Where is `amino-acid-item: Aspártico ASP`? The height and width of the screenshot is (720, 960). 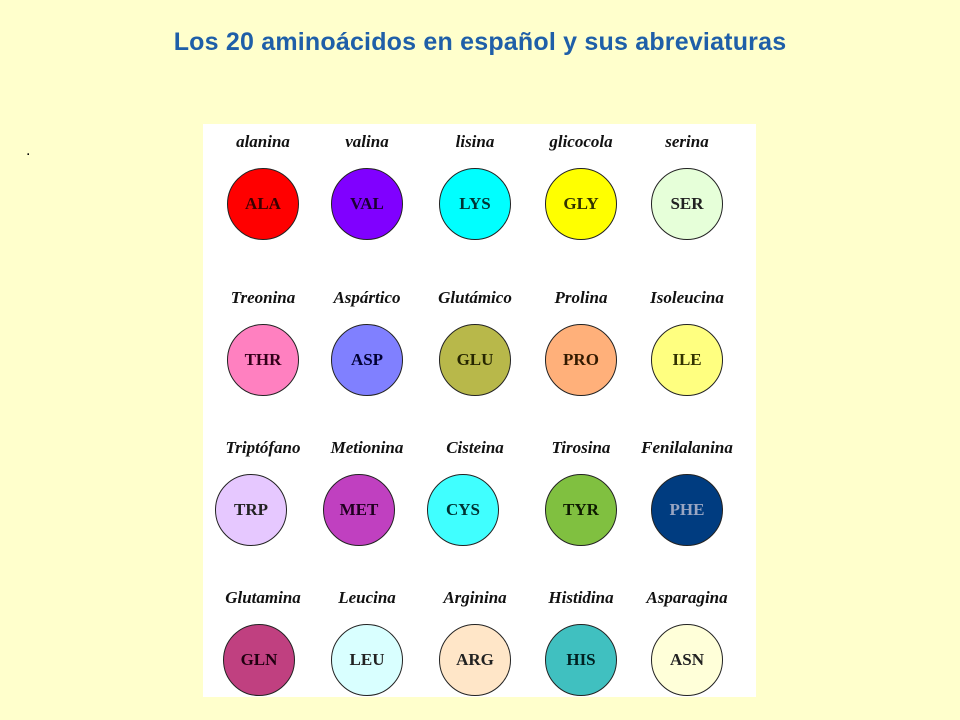
amino-acid-item: Aspártico ASP is located at coordinates (367, 345).